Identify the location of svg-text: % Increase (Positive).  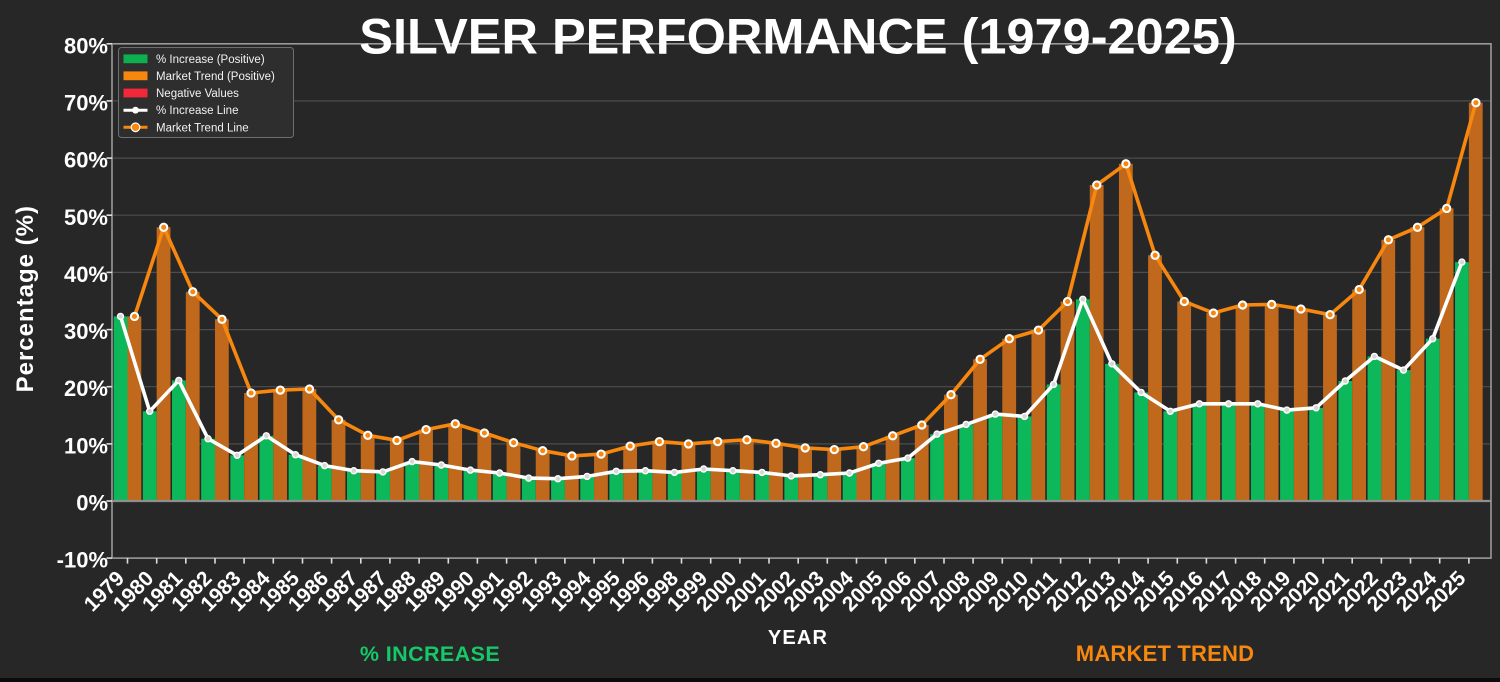
(210, 60).